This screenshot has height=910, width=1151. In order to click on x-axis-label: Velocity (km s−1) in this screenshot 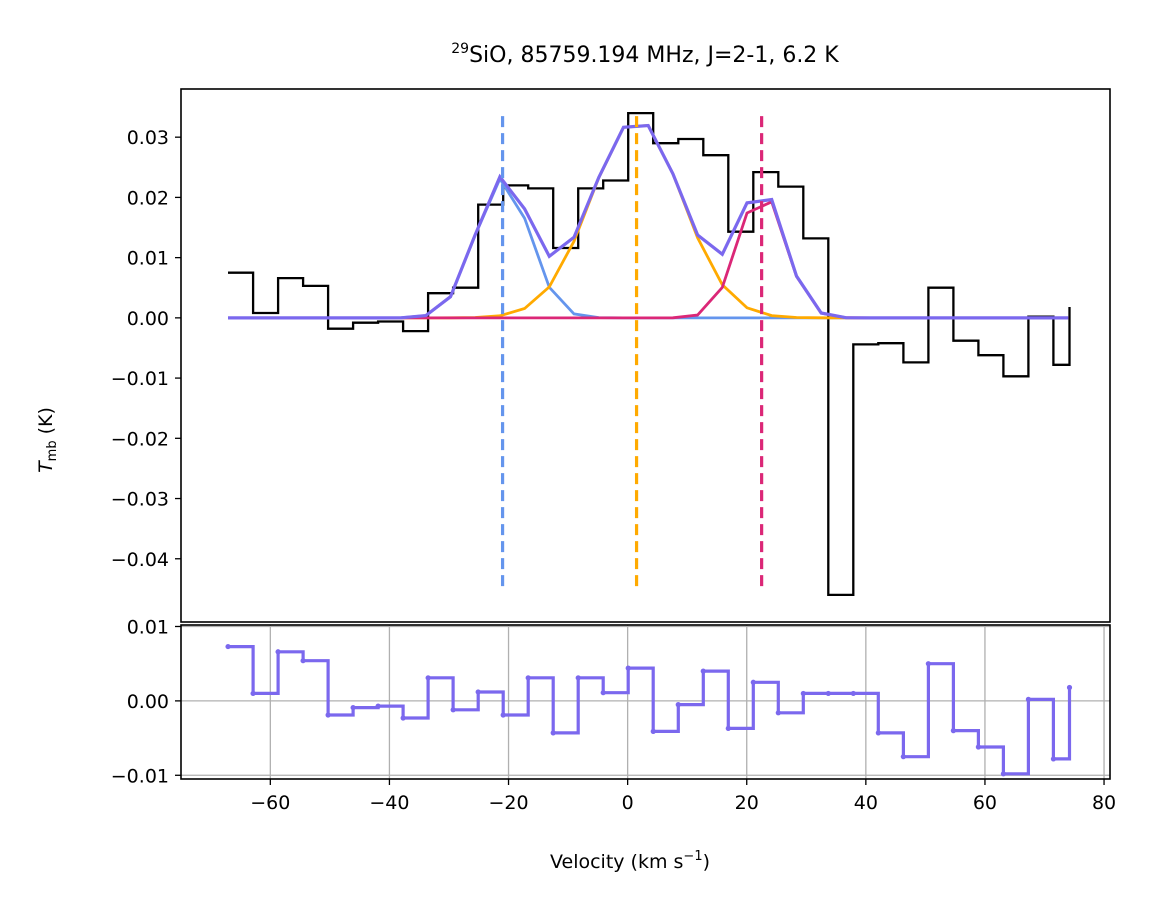, I will do `click(630, 861)`.